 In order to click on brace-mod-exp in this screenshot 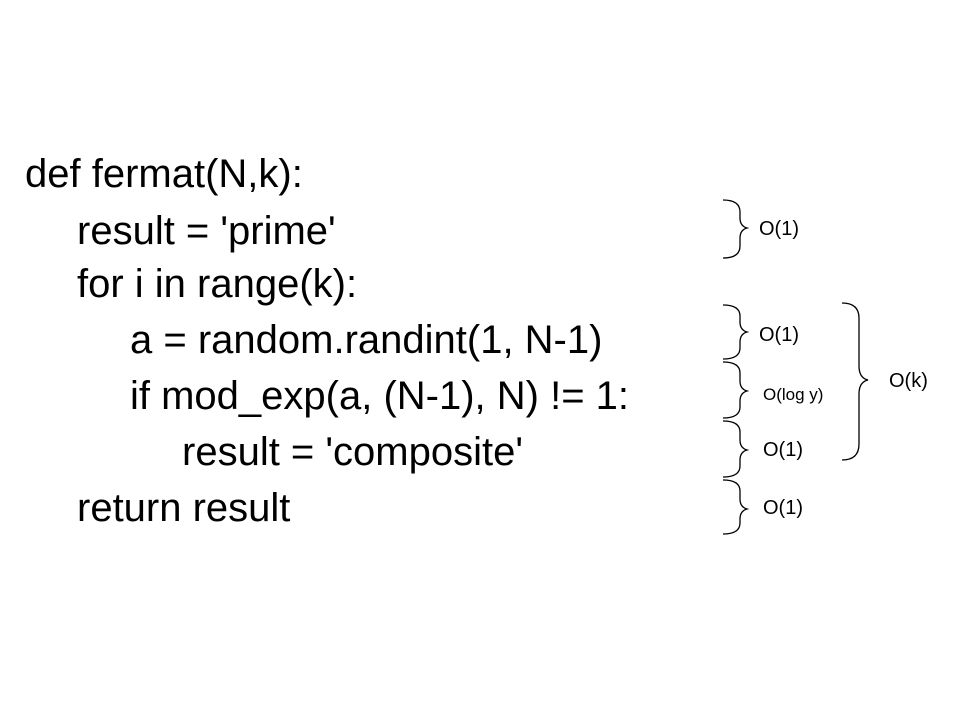, I will do `click(736, 390)`.